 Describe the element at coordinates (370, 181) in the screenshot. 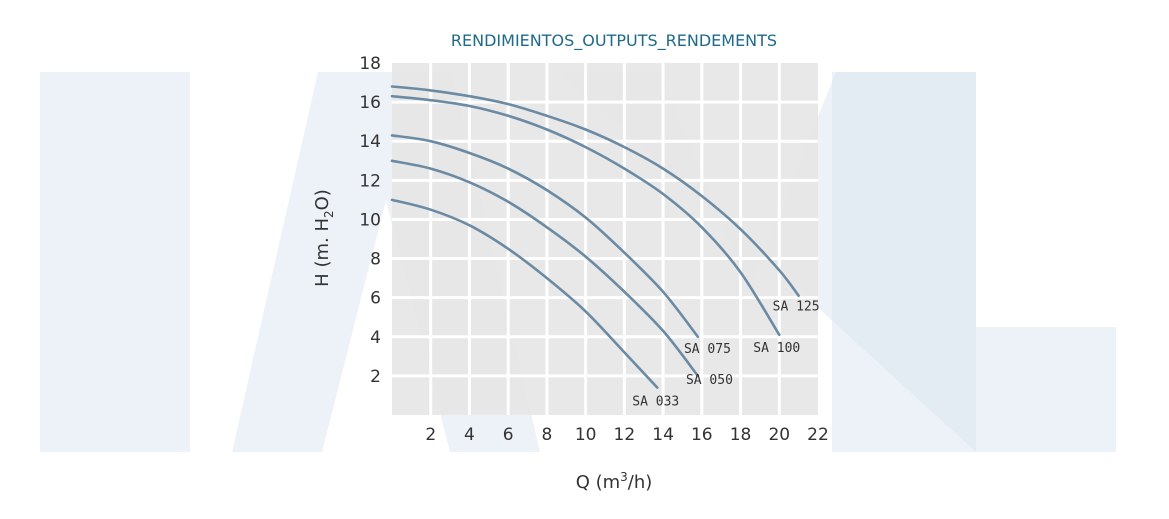

I see `y-tick-label: 12` at that location.